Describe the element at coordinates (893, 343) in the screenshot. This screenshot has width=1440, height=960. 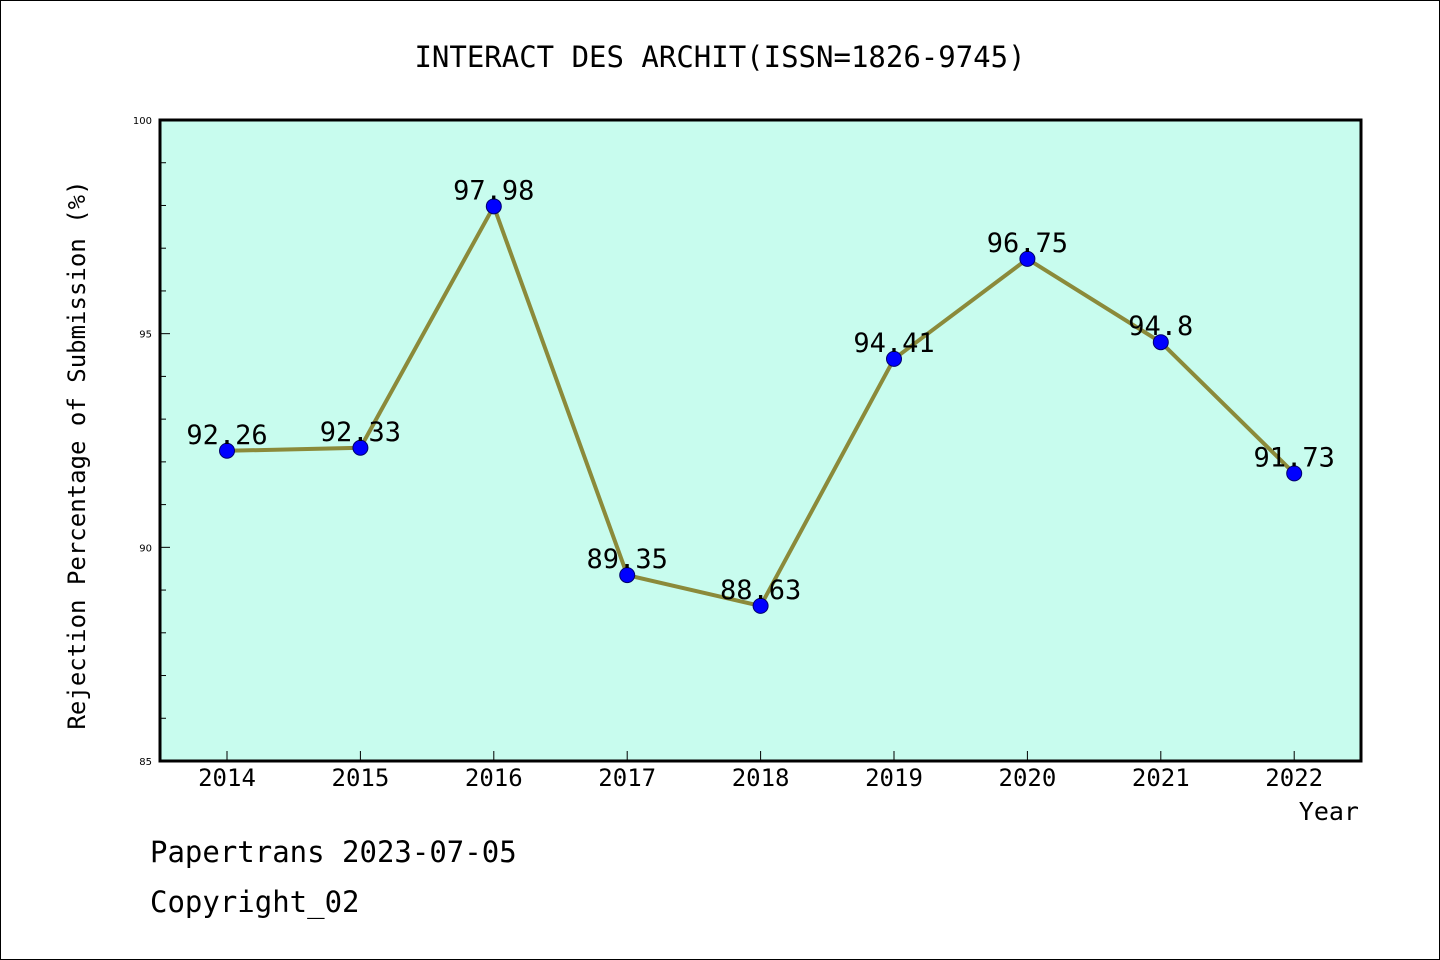
I see `data-label: 94.41` at that location.